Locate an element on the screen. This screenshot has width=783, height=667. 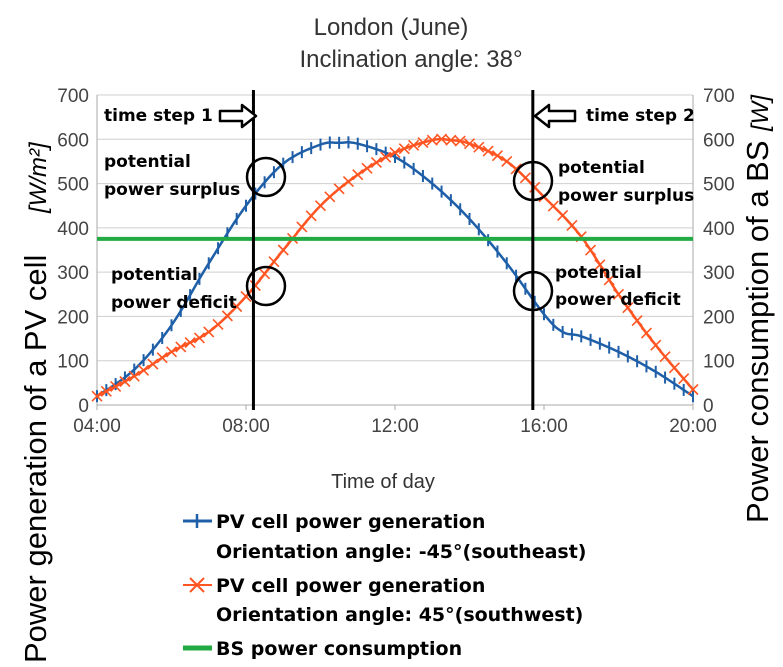
time-step-1-label: time step 1 is located at coordinates (158, 116).